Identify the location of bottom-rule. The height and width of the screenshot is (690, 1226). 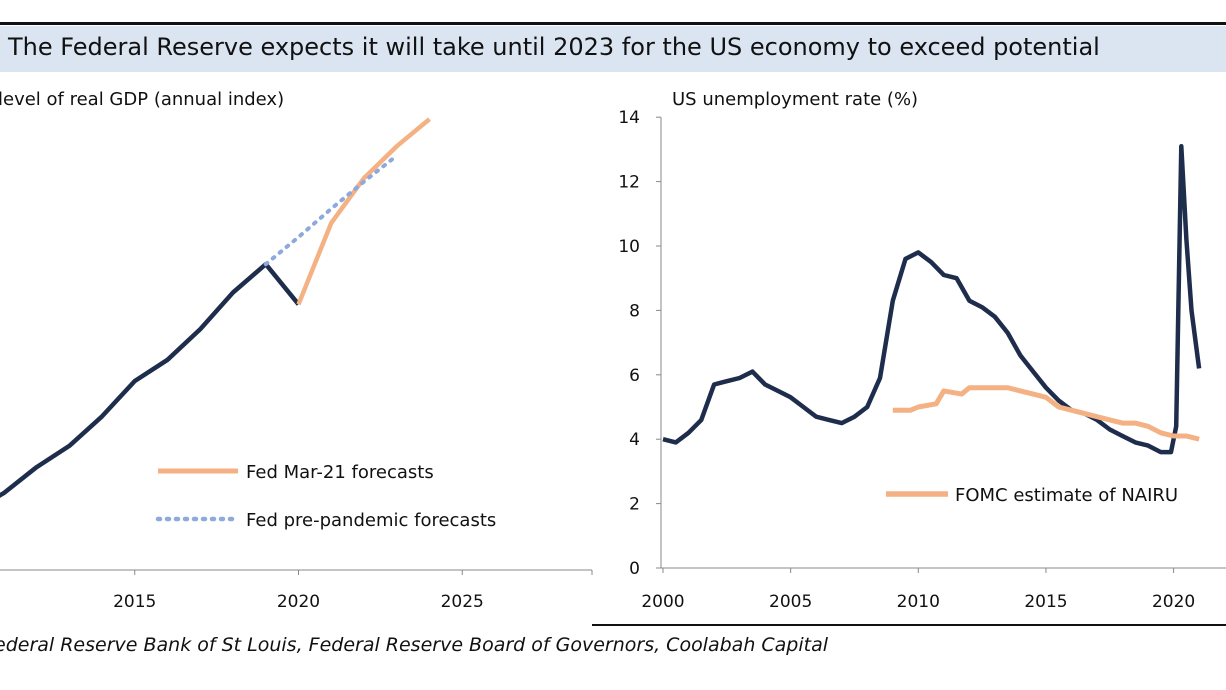
(909, 625).